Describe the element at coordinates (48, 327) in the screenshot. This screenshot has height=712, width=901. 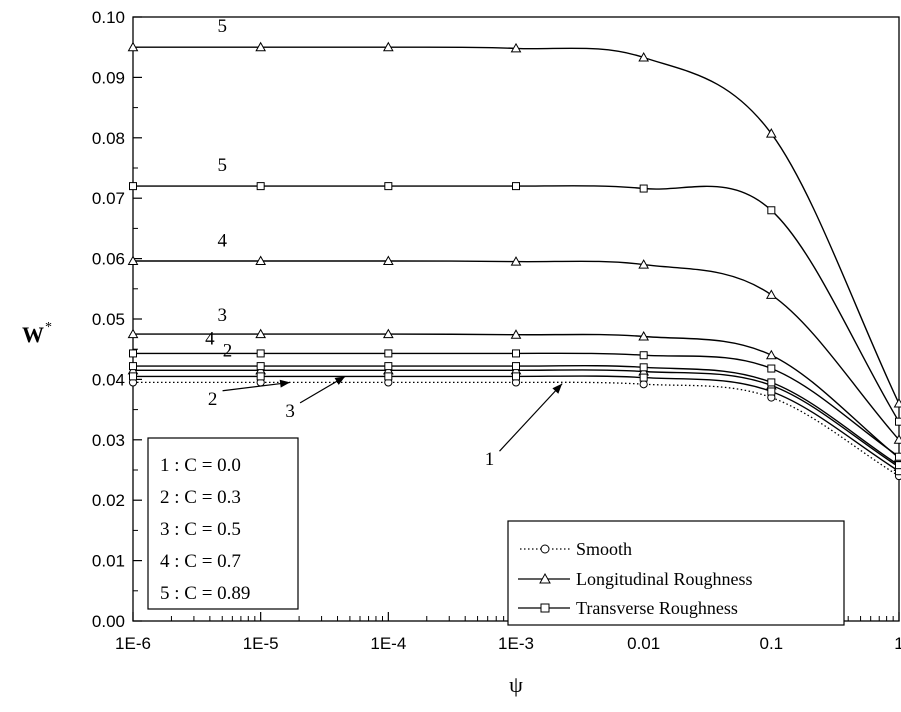
I see `y-axis-title-superscript: *` at that location.